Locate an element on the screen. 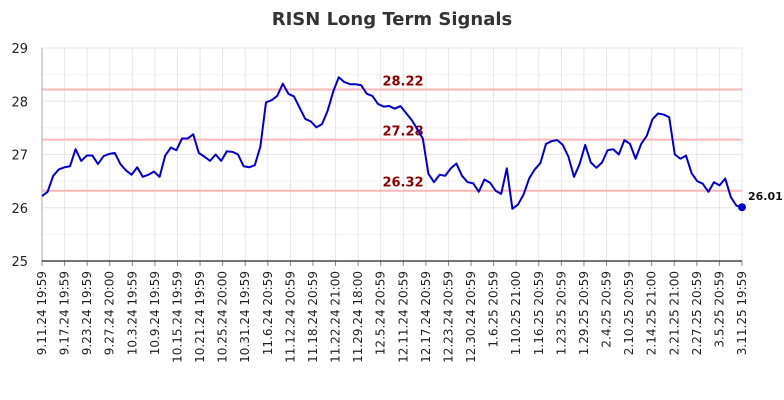 The image size is (784, 400). x-tick-label: 11.29.24 18:00 is located at coordinates (358, 317).